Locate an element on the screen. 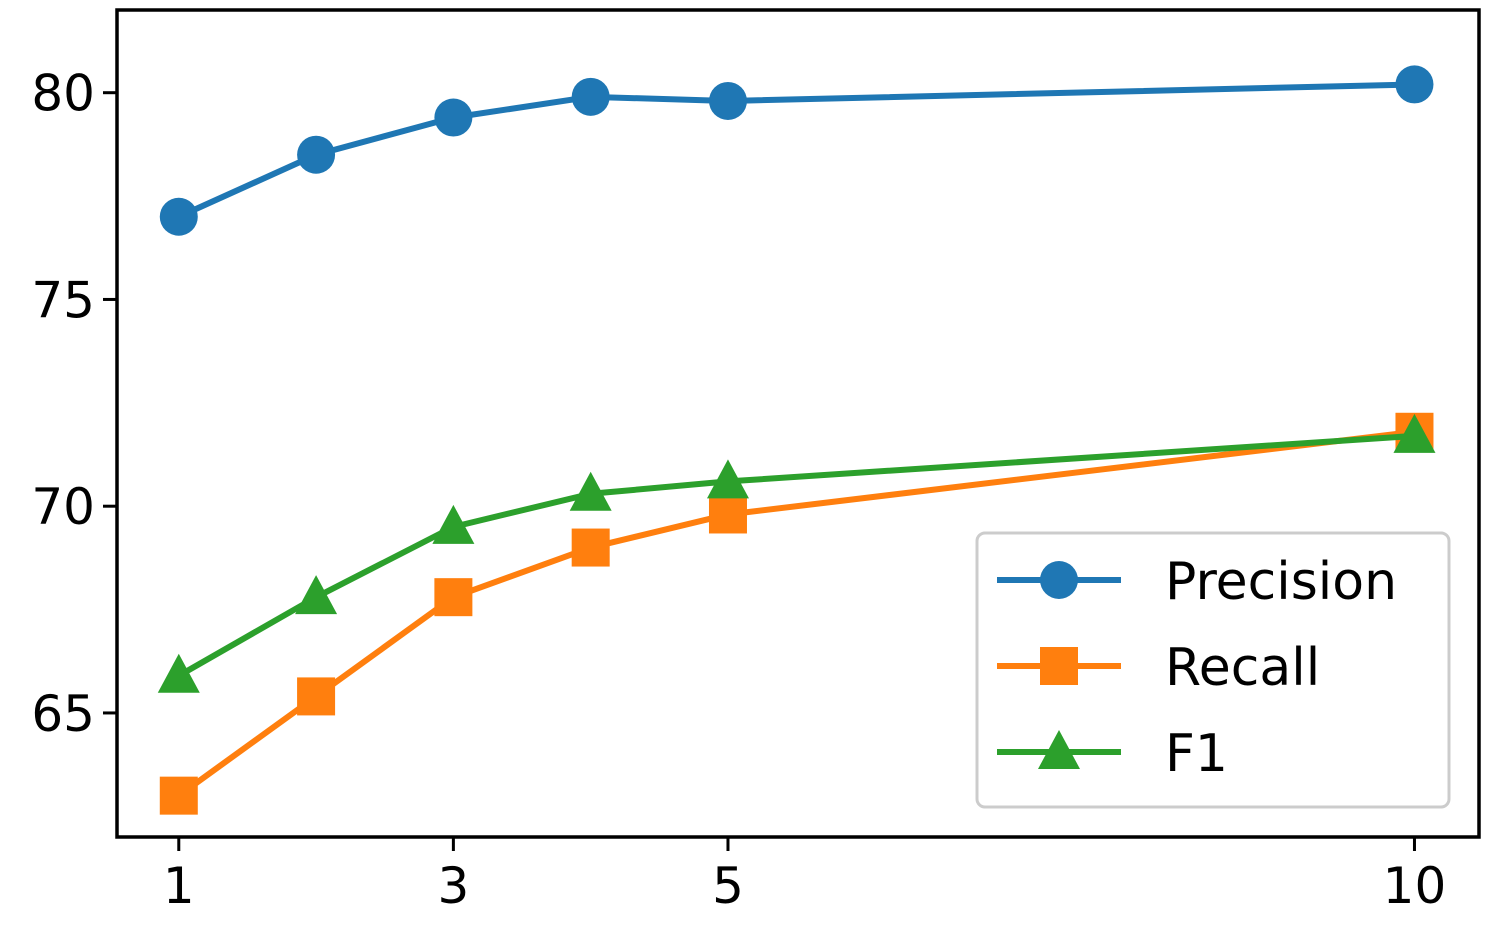 The height and width of the screenshot is (933, 1492). y-tick-label: 75 is located at coordinates (63, 300).